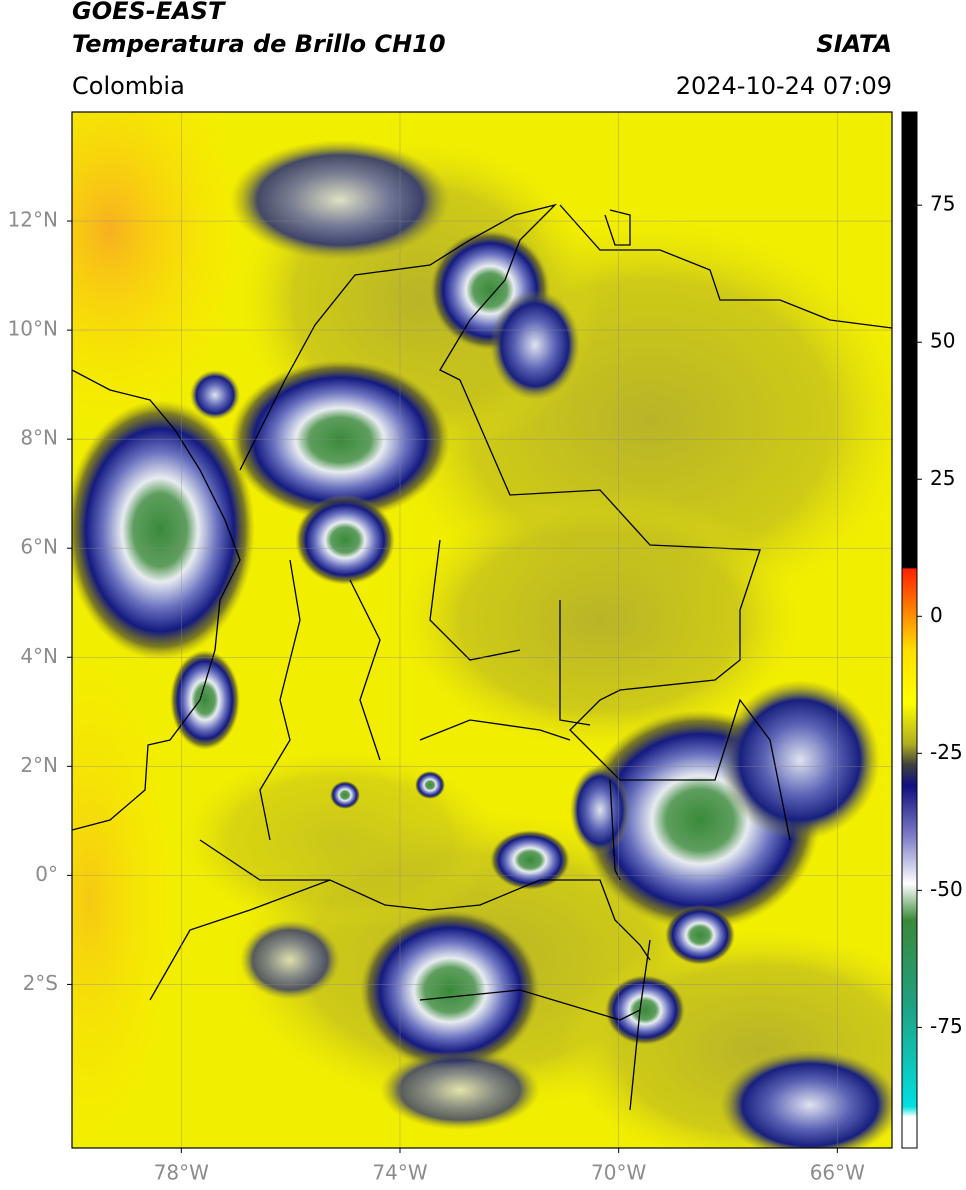 The height and width of the screenshot is (1190, 966). What do you see at coordinates (46, 874) in the screenshot?
I see `y-tick-label: 0°` at bounding box center [46, 874].